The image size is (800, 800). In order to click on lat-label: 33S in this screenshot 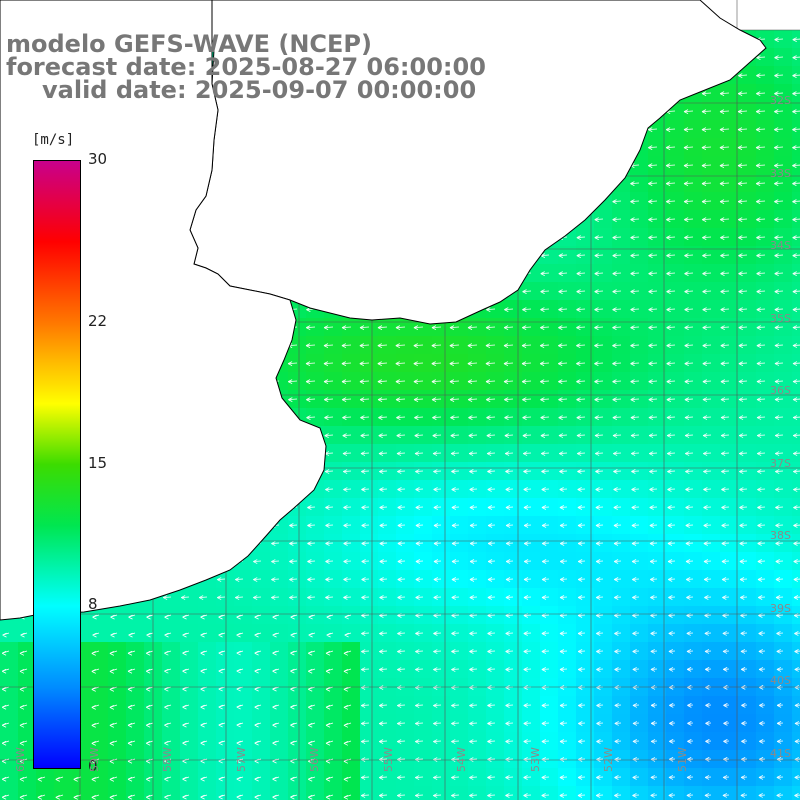, I will do `click(780, 173)`.